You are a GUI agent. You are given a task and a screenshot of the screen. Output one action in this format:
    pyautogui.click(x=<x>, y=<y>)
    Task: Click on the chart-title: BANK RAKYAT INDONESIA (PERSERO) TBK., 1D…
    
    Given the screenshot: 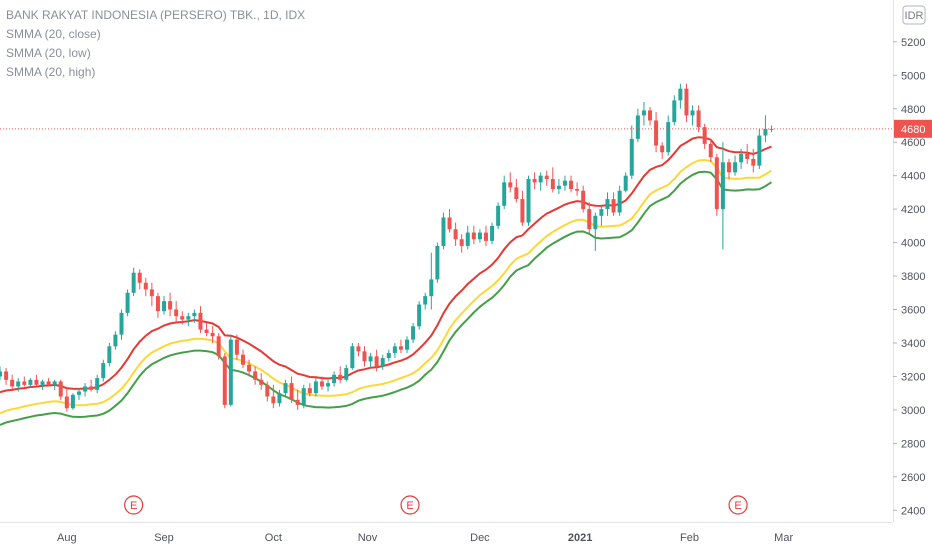 What is the action you would take?
    pyautogui.click(x=156, y=15)
    